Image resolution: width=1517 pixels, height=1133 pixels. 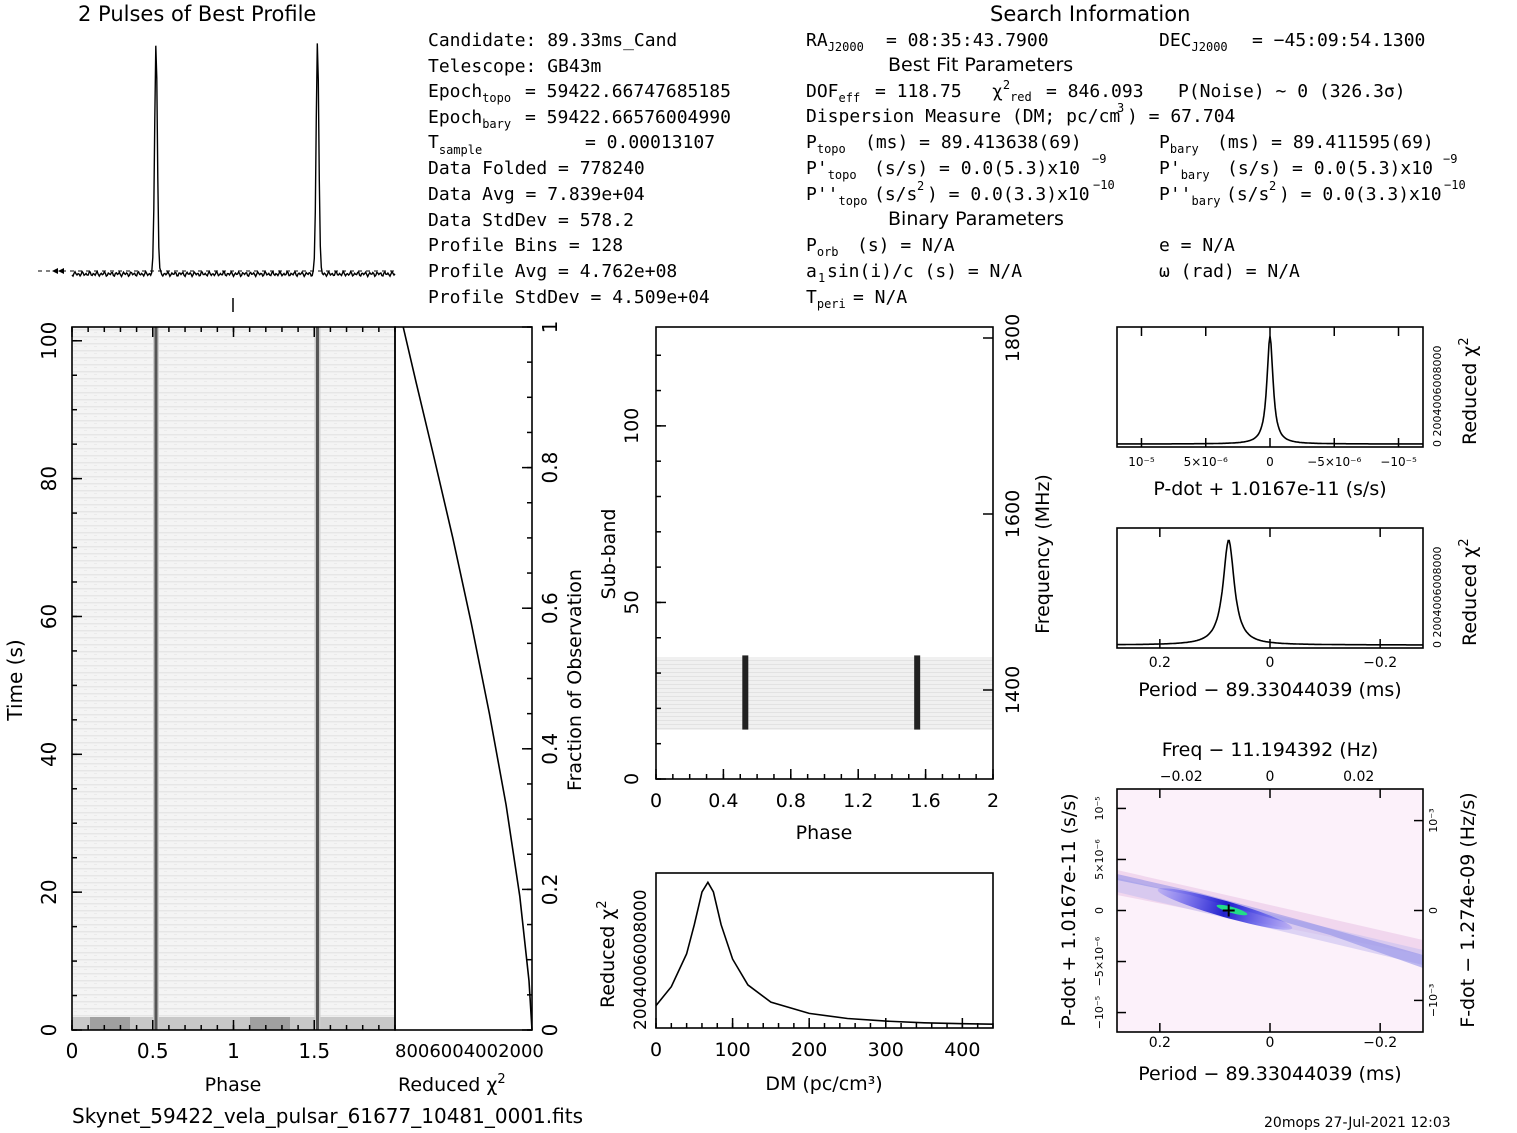 What do you see at coordinates (1120, 108) in the screenshot?
I see `dm-unit-exponent: 3` at bounding box center [1120, 108].